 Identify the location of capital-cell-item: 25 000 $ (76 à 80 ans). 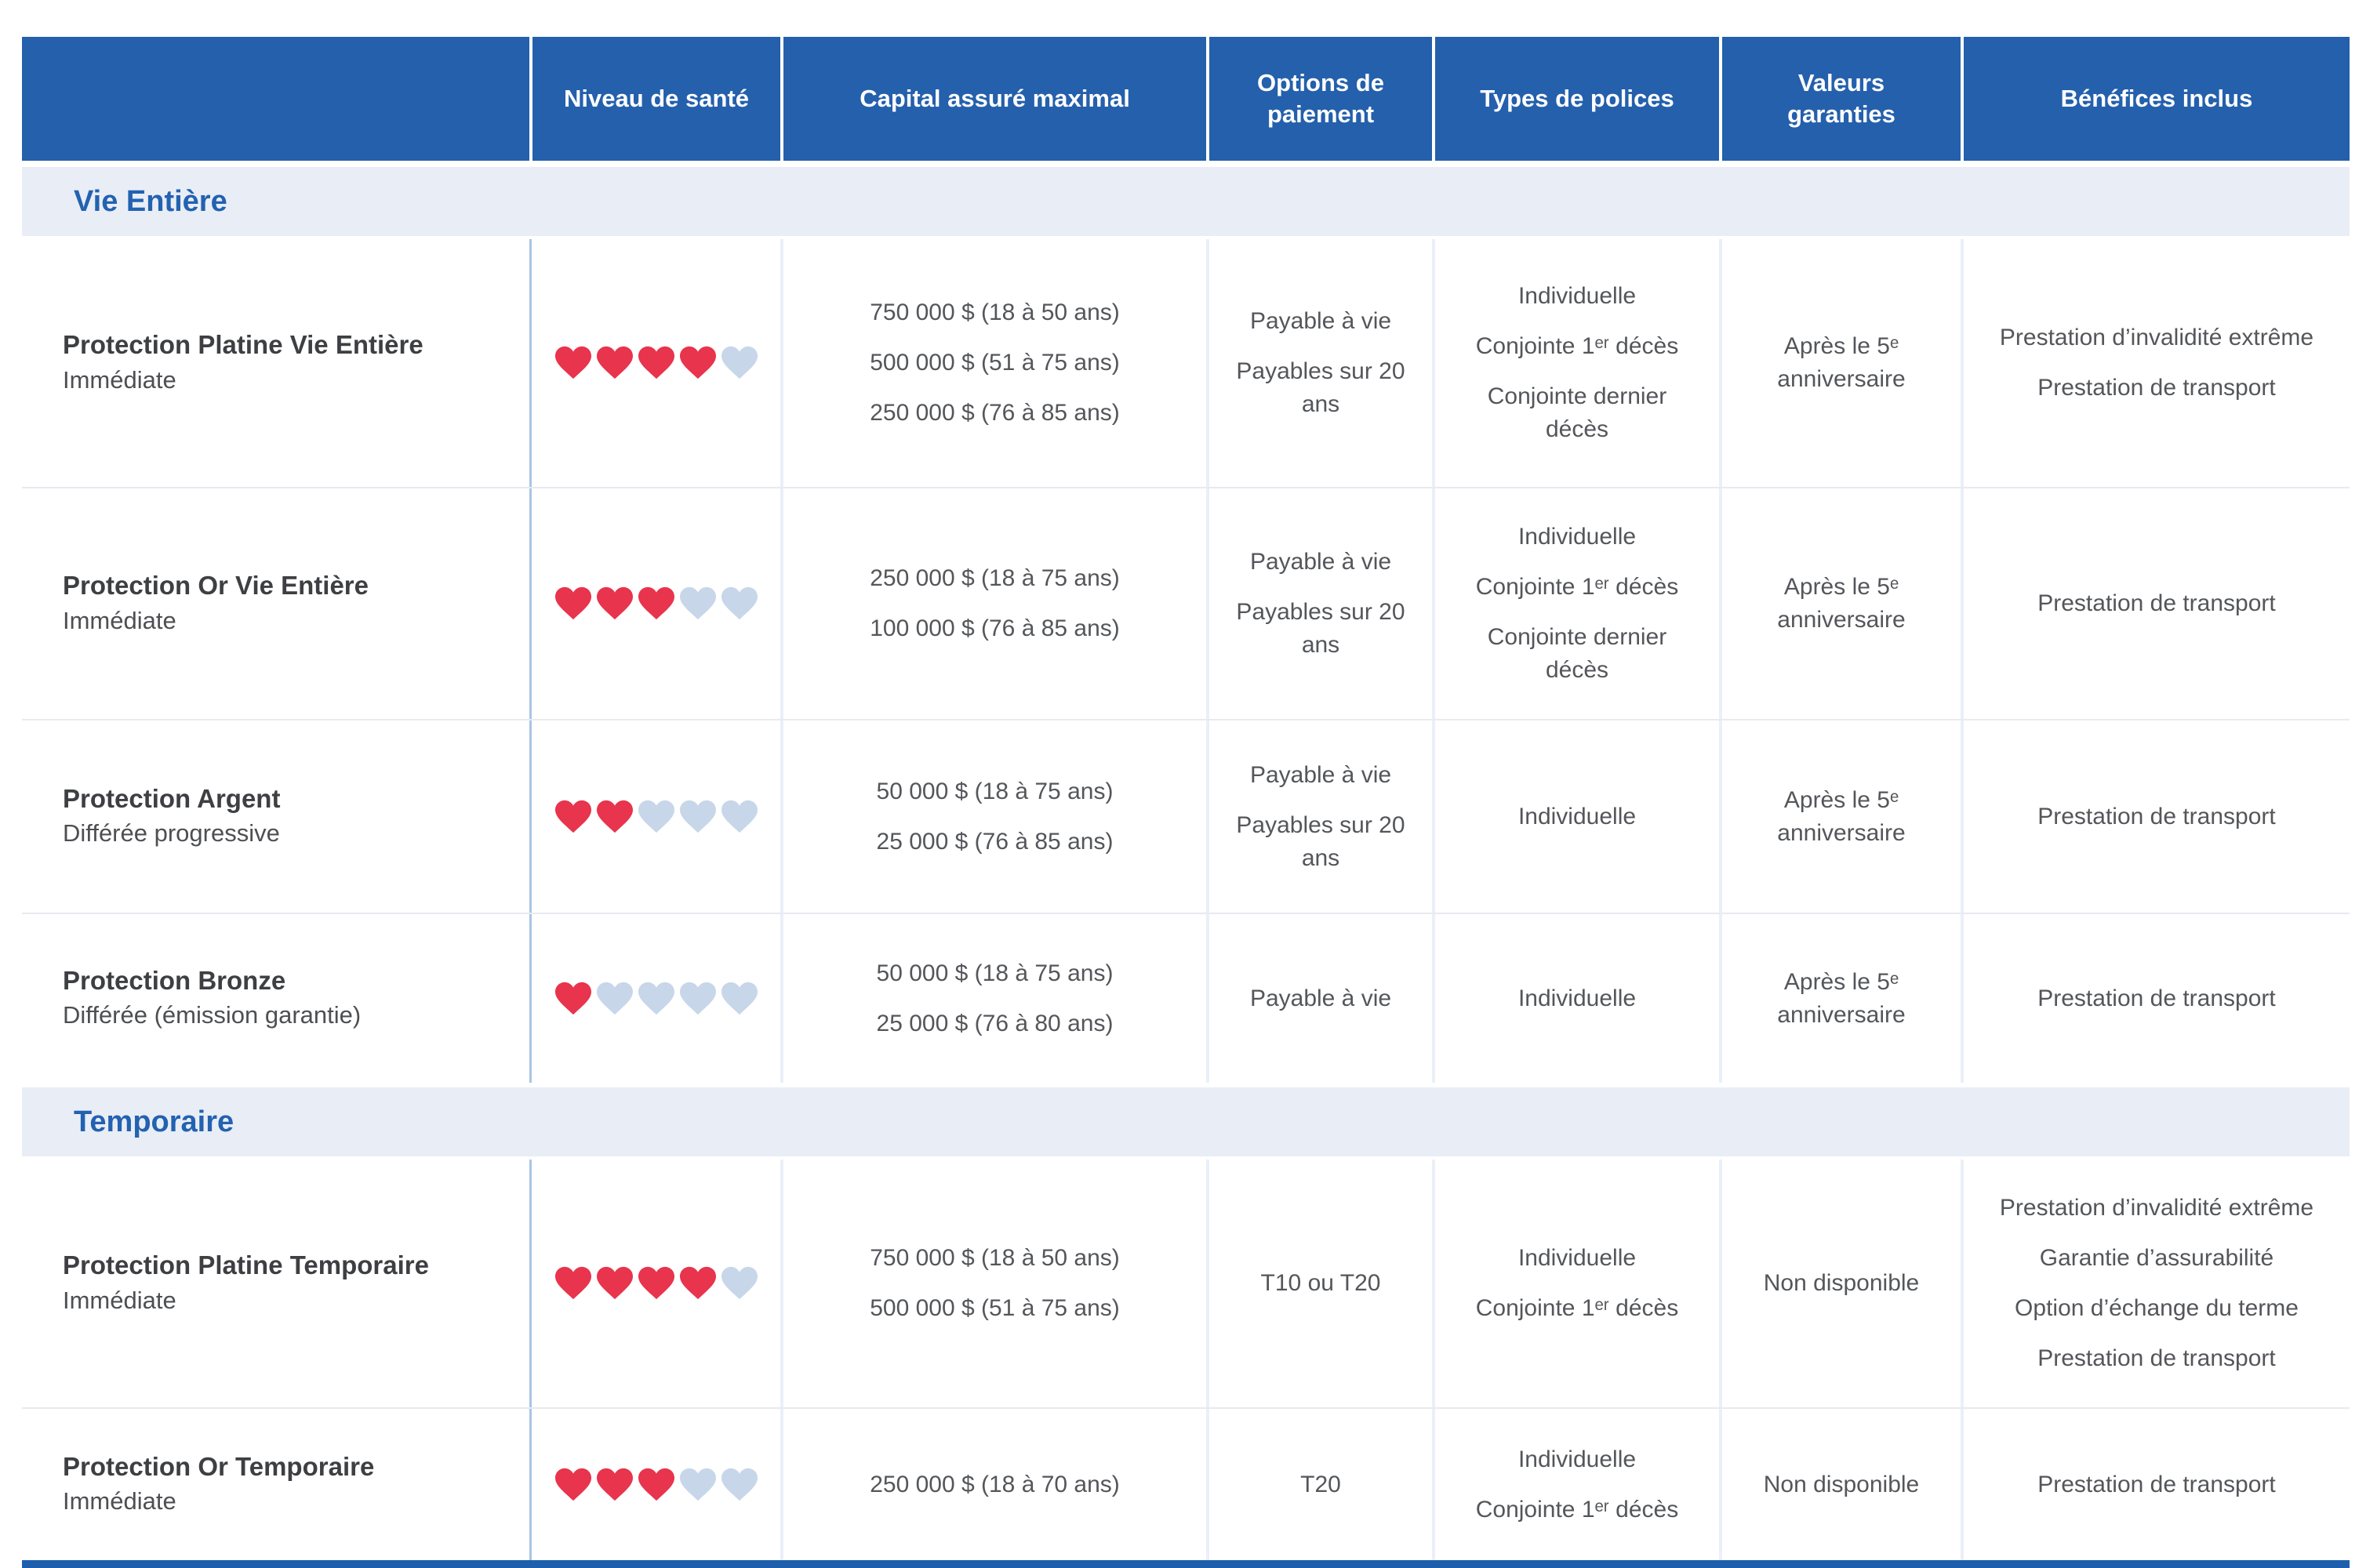
(995, 1023).